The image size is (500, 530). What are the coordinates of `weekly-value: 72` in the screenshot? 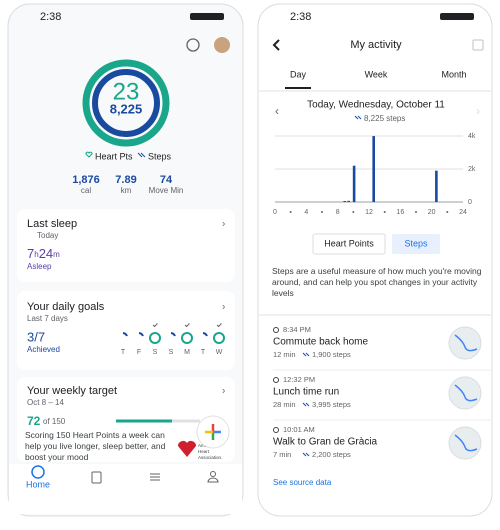 It's located at (34, 421).